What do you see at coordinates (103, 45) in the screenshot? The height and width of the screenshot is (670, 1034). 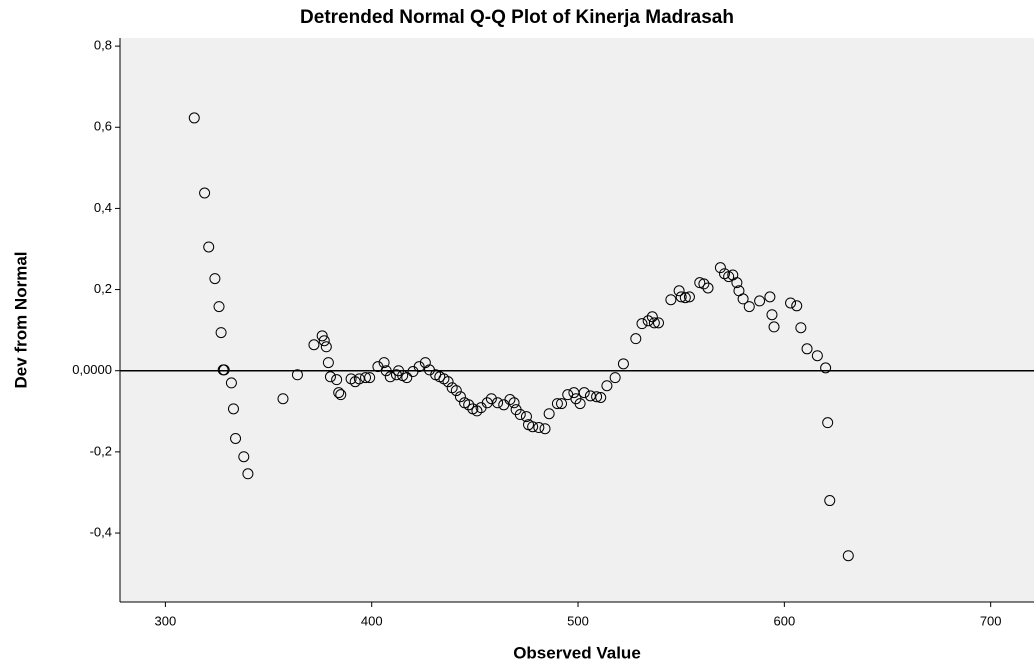 I see `y-tick-label: 0,8` at bounding box center [103, 45].